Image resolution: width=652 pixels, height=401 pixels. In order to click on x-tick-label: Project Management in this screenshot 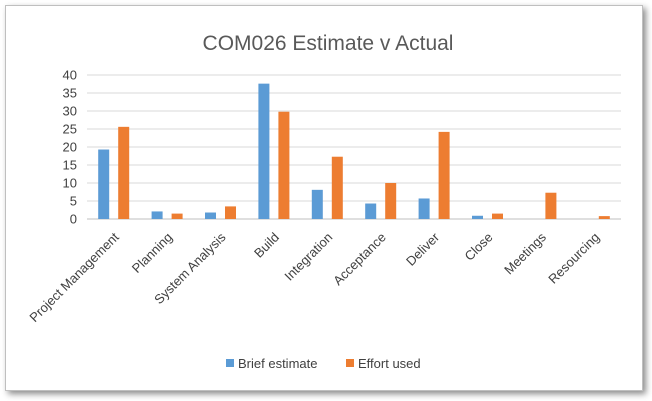, I will do `click(74, 277)`.